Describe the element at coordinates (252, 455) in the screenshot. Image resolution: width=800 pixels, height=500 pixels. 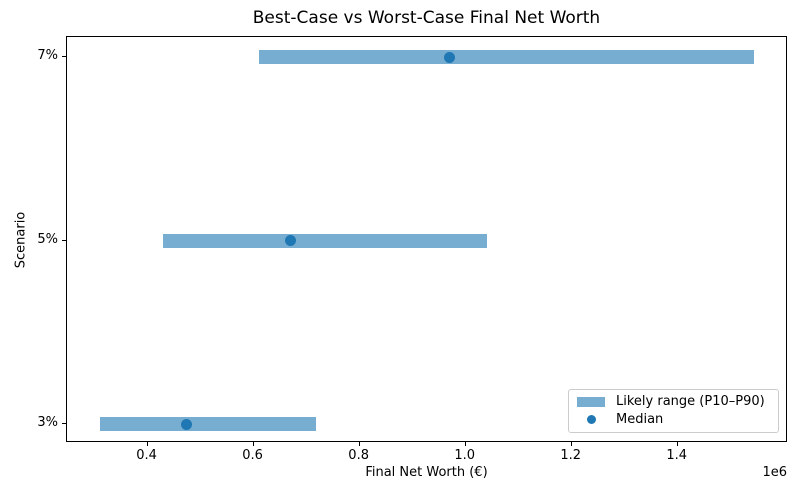
I see `x-tick-label: 0.6` at that location.